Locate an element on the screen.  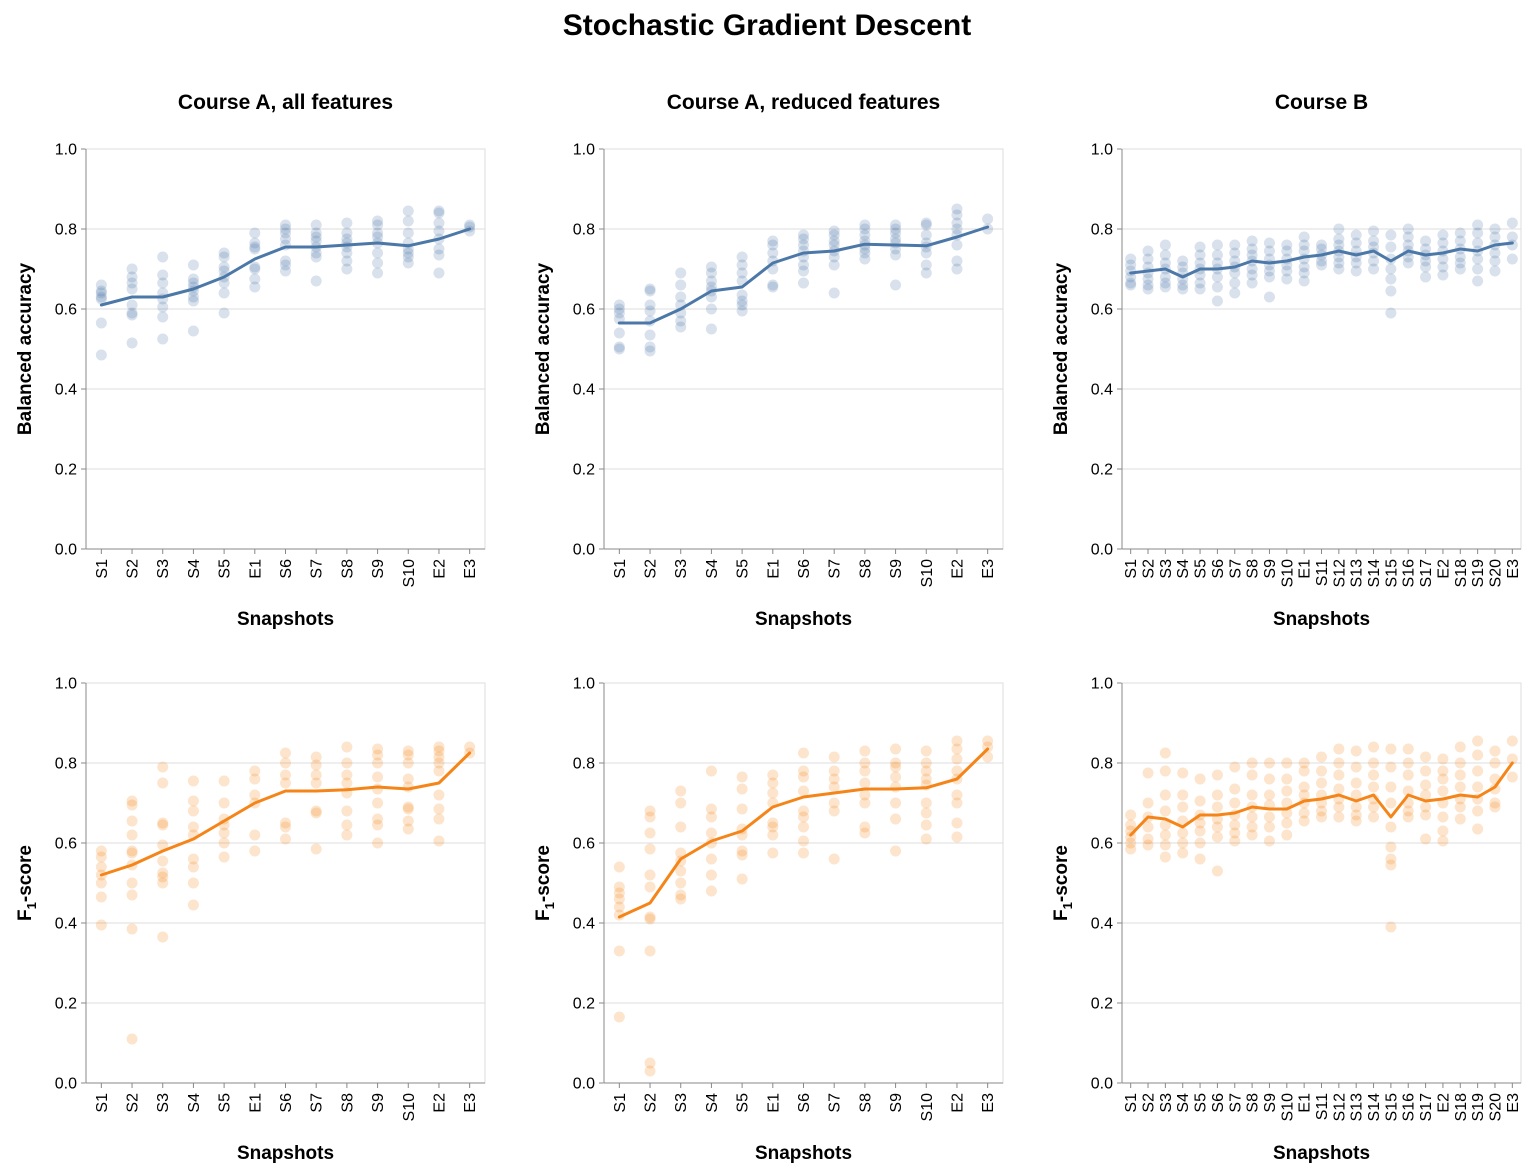
y-tick-label: 0.0 is located at coordinates (584, 1084).